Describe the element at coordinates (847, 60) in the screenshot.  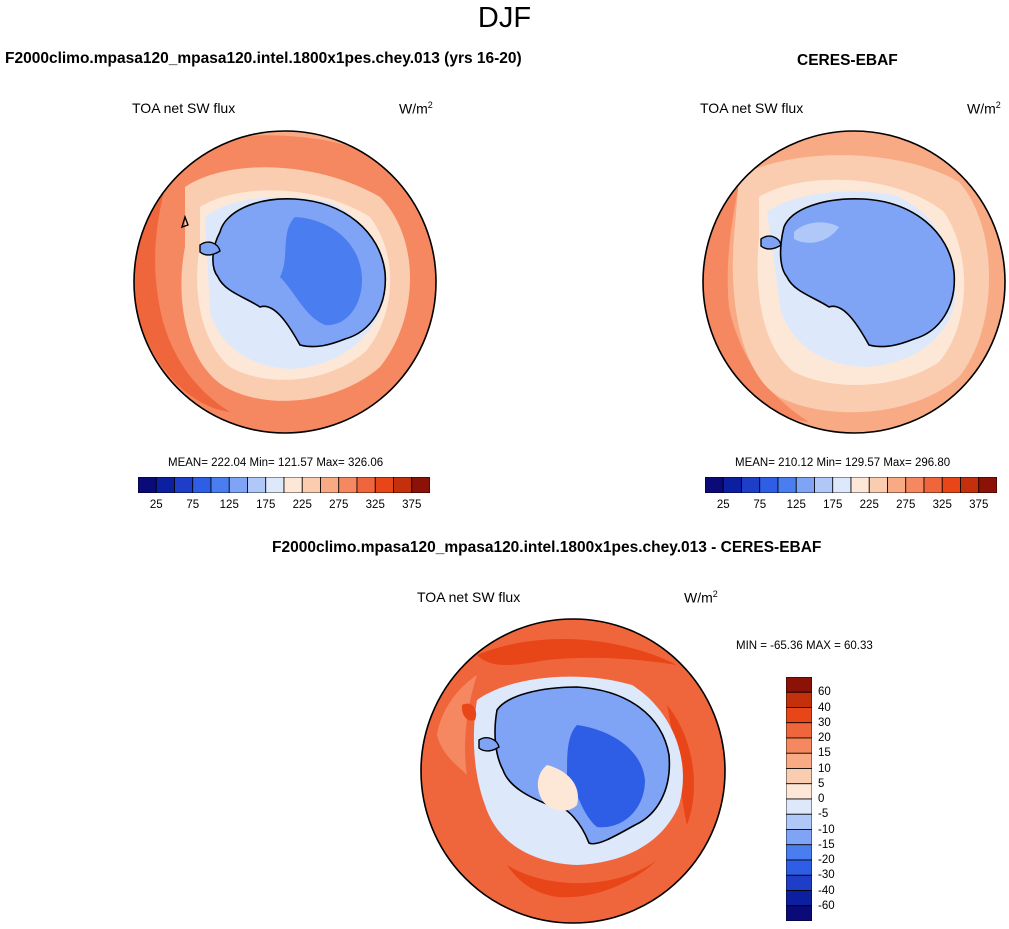
I see `panel2-title: CERES-EBAF` at that location.